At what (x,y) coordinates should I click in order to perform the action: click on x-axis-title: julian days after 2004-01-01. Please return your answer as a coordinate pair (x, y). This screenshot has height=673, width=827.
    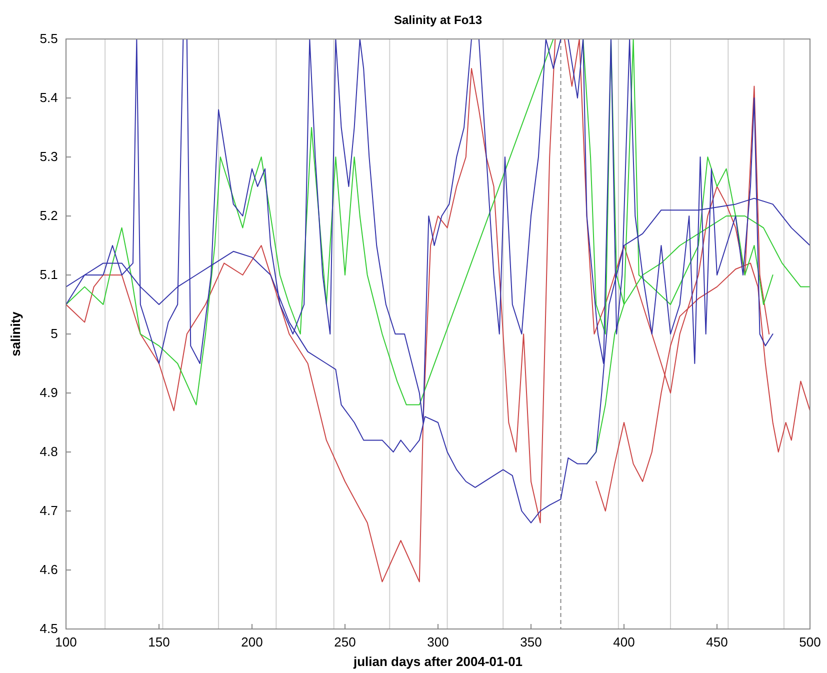
    Looking at the image, I should click on (437, 661).